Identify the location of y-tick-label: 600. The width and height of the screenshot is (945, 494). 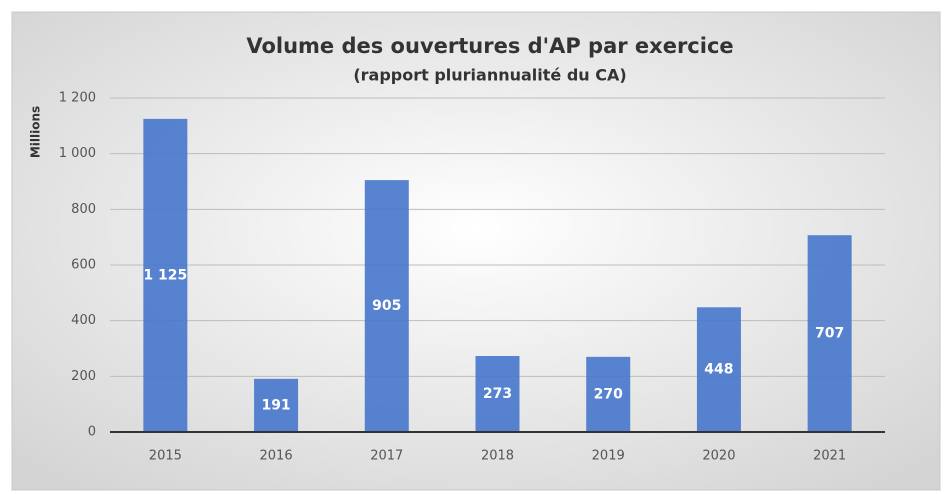
(83, 265).